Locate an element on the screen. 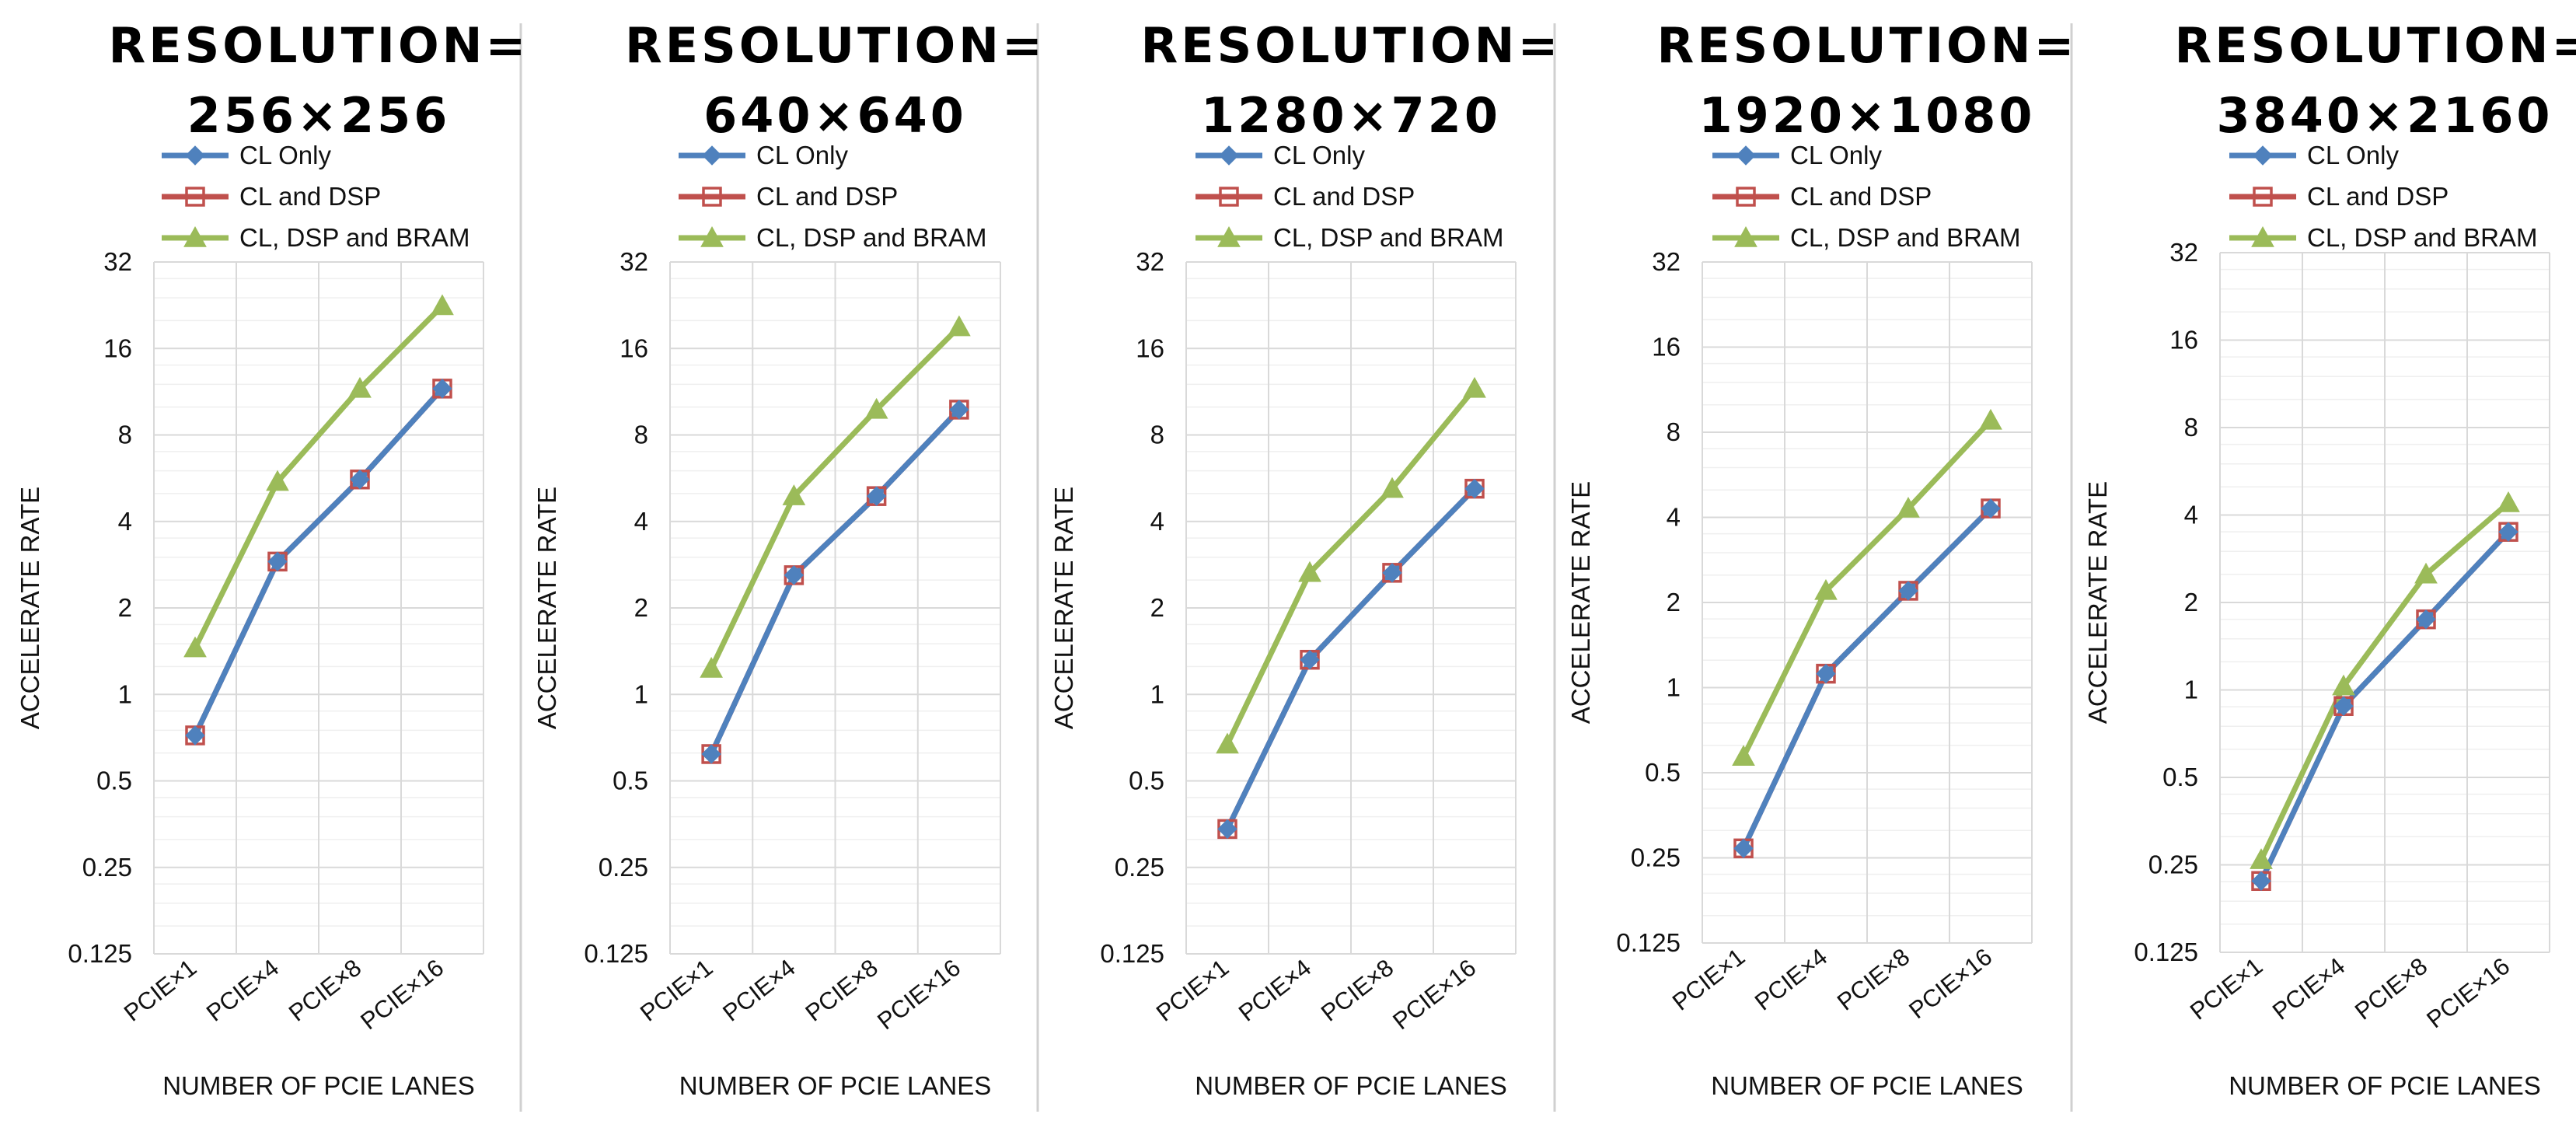 This screenshot has height=1135, width=2576. chart-title-line1: RESOLUTION= is located at coordinates (1352, 45).